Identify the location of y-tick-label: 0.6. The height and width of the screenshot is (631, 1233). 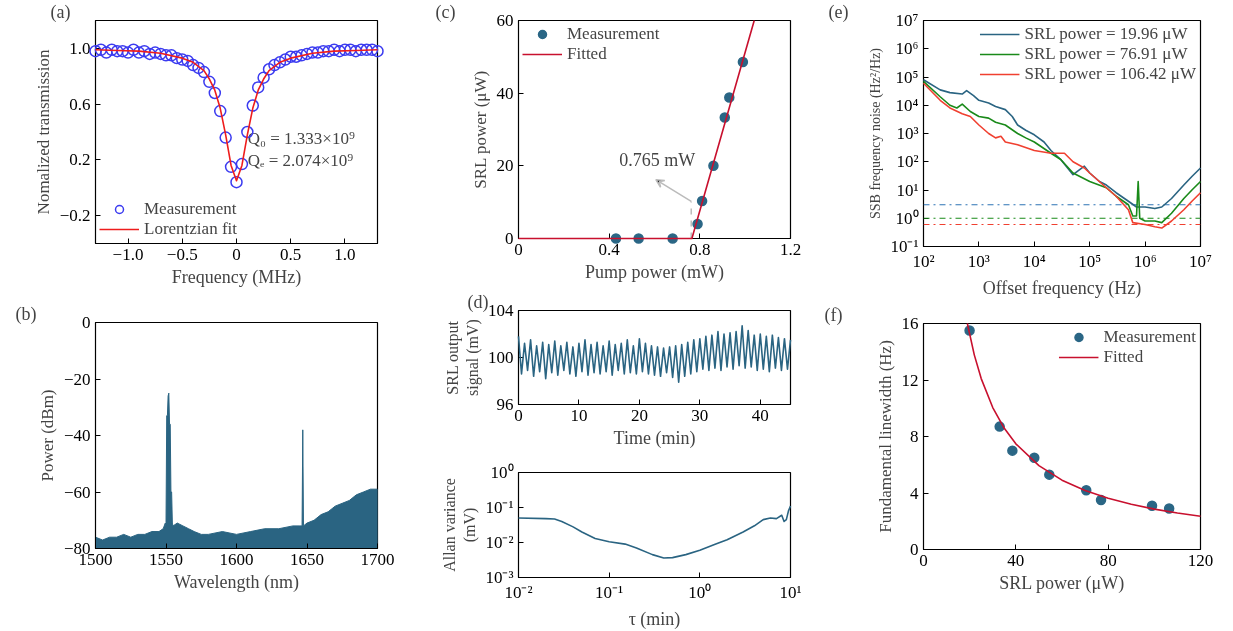
(80, 104).